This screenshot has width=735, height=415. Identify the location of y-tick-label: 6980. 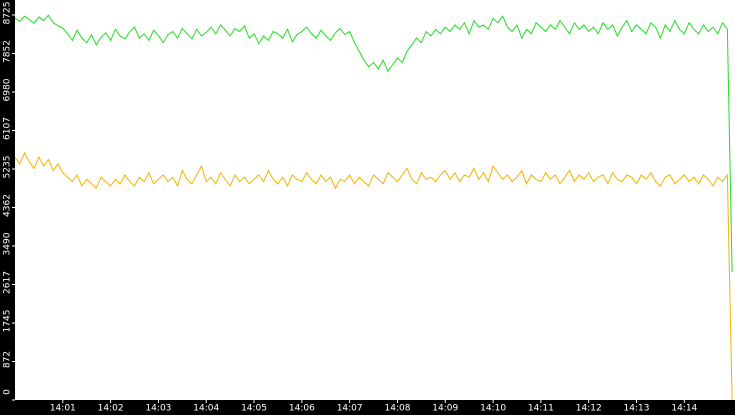
(8, 89).